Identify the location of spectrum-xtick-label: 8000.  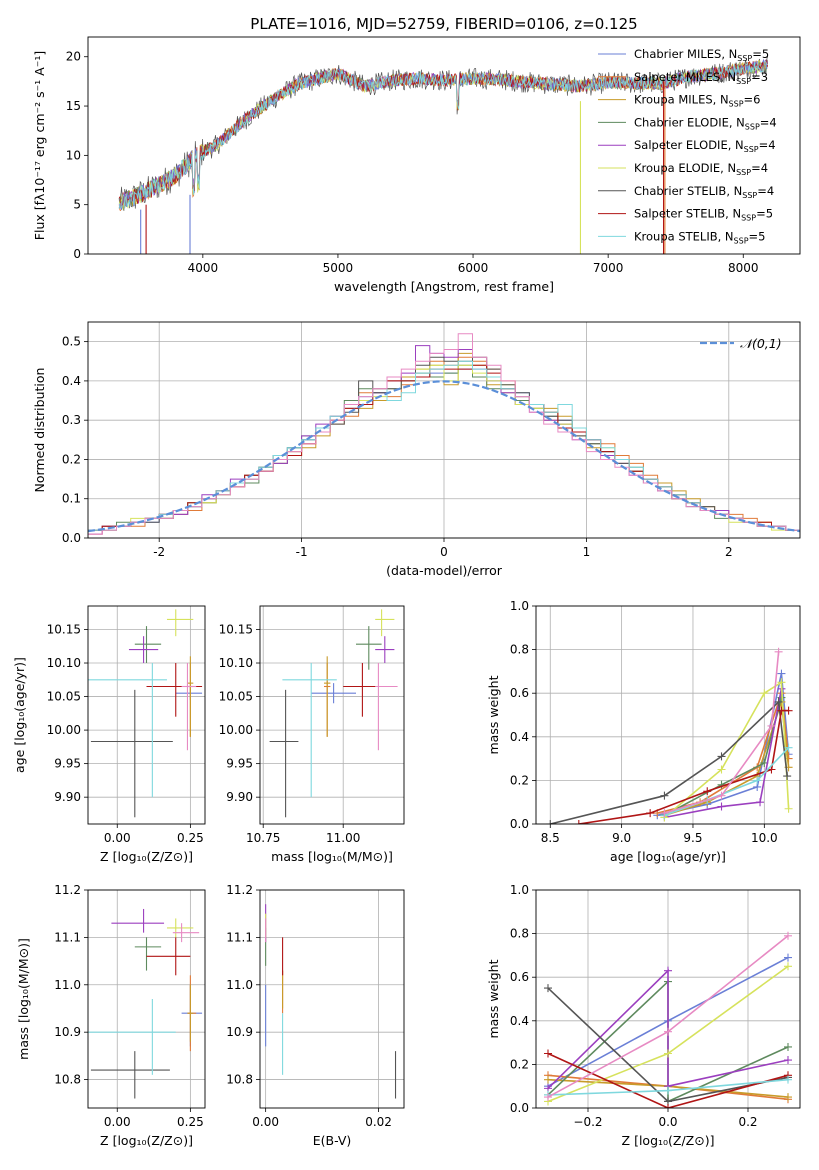
(743, 268).